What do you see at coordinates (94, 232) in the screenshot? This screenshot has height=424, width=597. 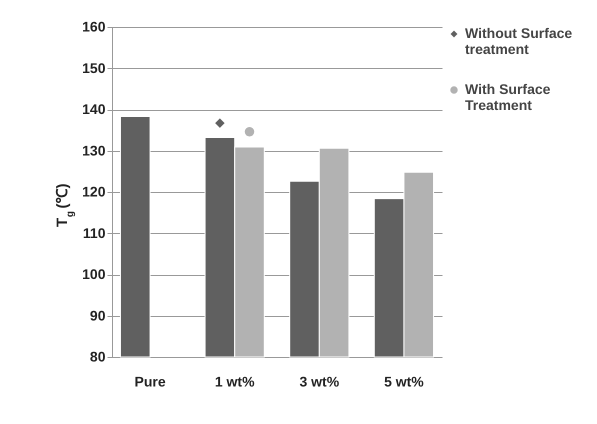 I see `y-tick-label: 110` at bounding box center [94, 232].